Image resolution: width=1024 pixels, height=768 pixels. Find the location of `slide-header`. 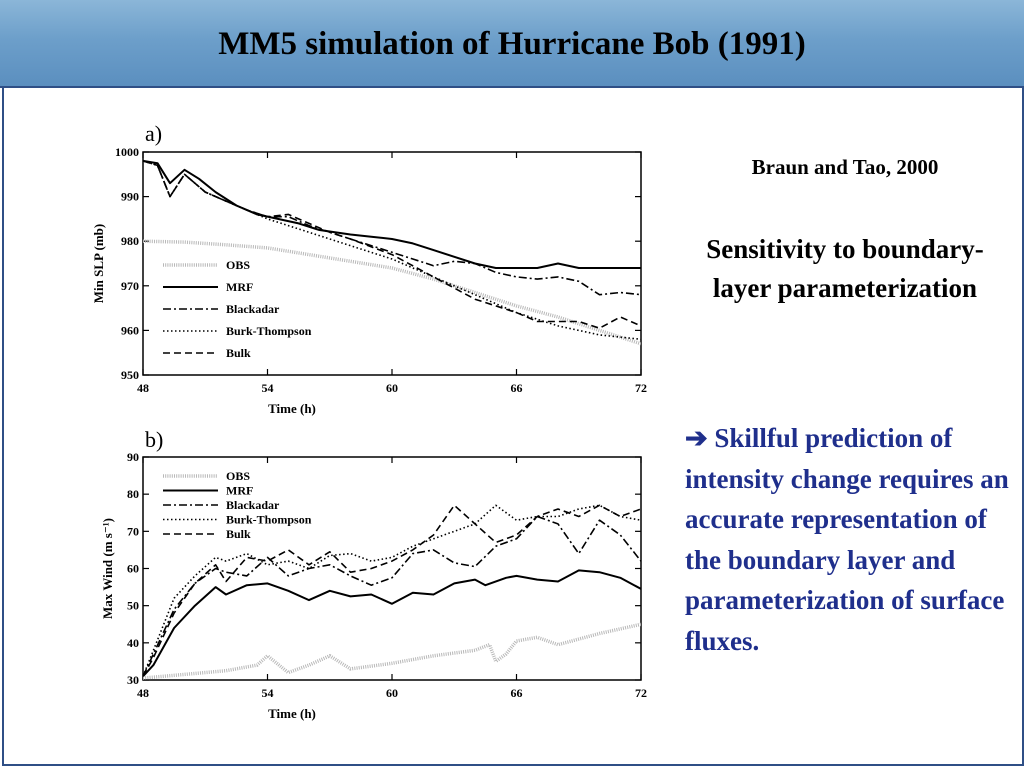

slide-header is located at coordinates (512, 44).